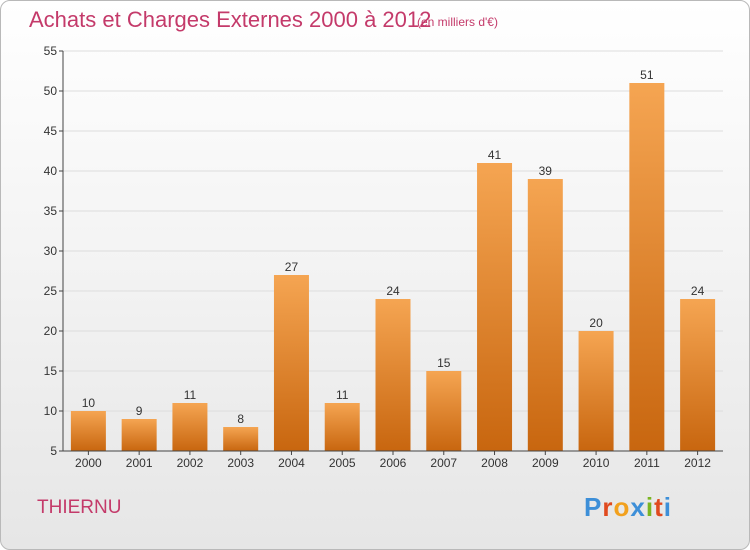 The height and width of the screenshot is (550, 750). What do you see at coordinates (88, 431) in the screenshot?
I see `bar-2000` at bounding box center [88, 431].